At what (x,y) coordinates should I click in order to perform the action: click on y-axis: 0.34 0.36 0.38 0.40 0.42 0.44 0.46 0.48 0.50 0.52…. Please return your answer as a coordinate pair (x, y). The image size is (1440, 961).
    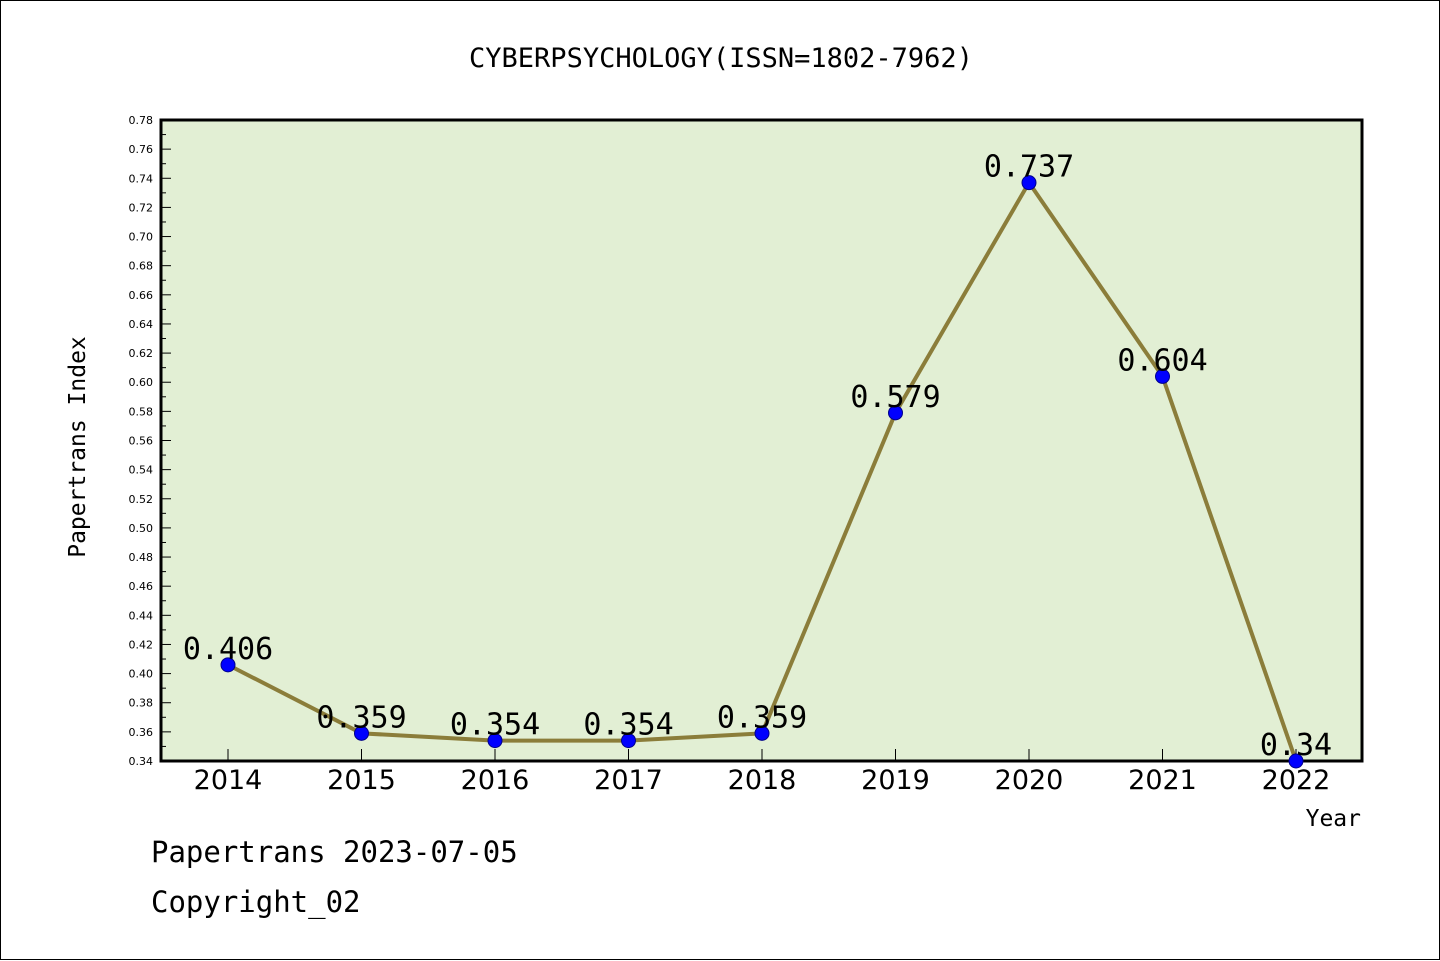
    Looking at the image, I should click on (150, 441).